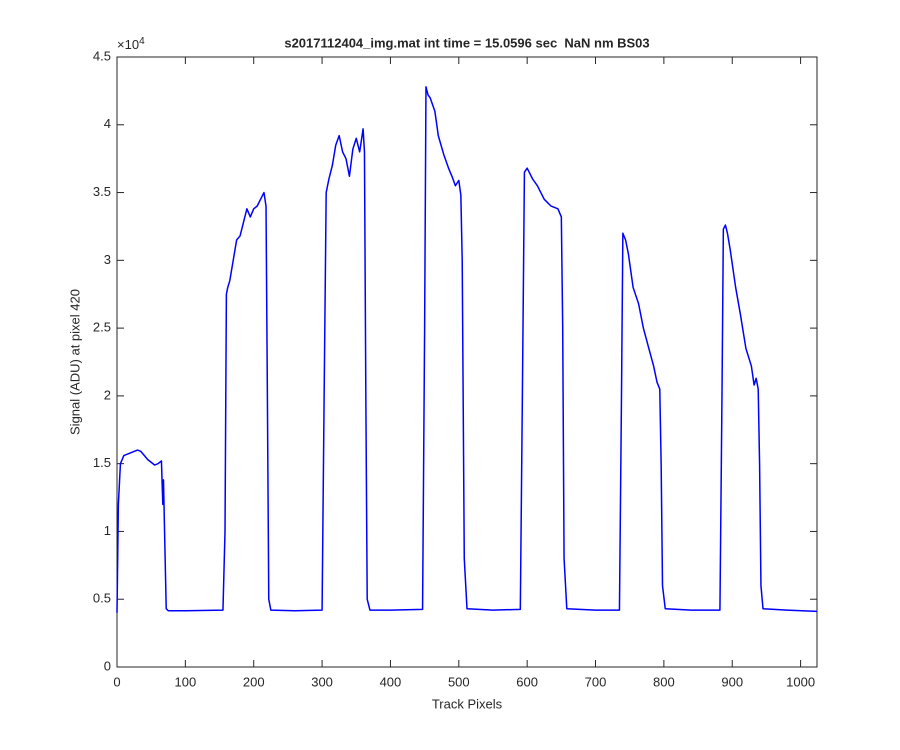 The width and height of the screenshot is (900, 750). I want to click on y-tick-label: 3.5, so click(102, 191).